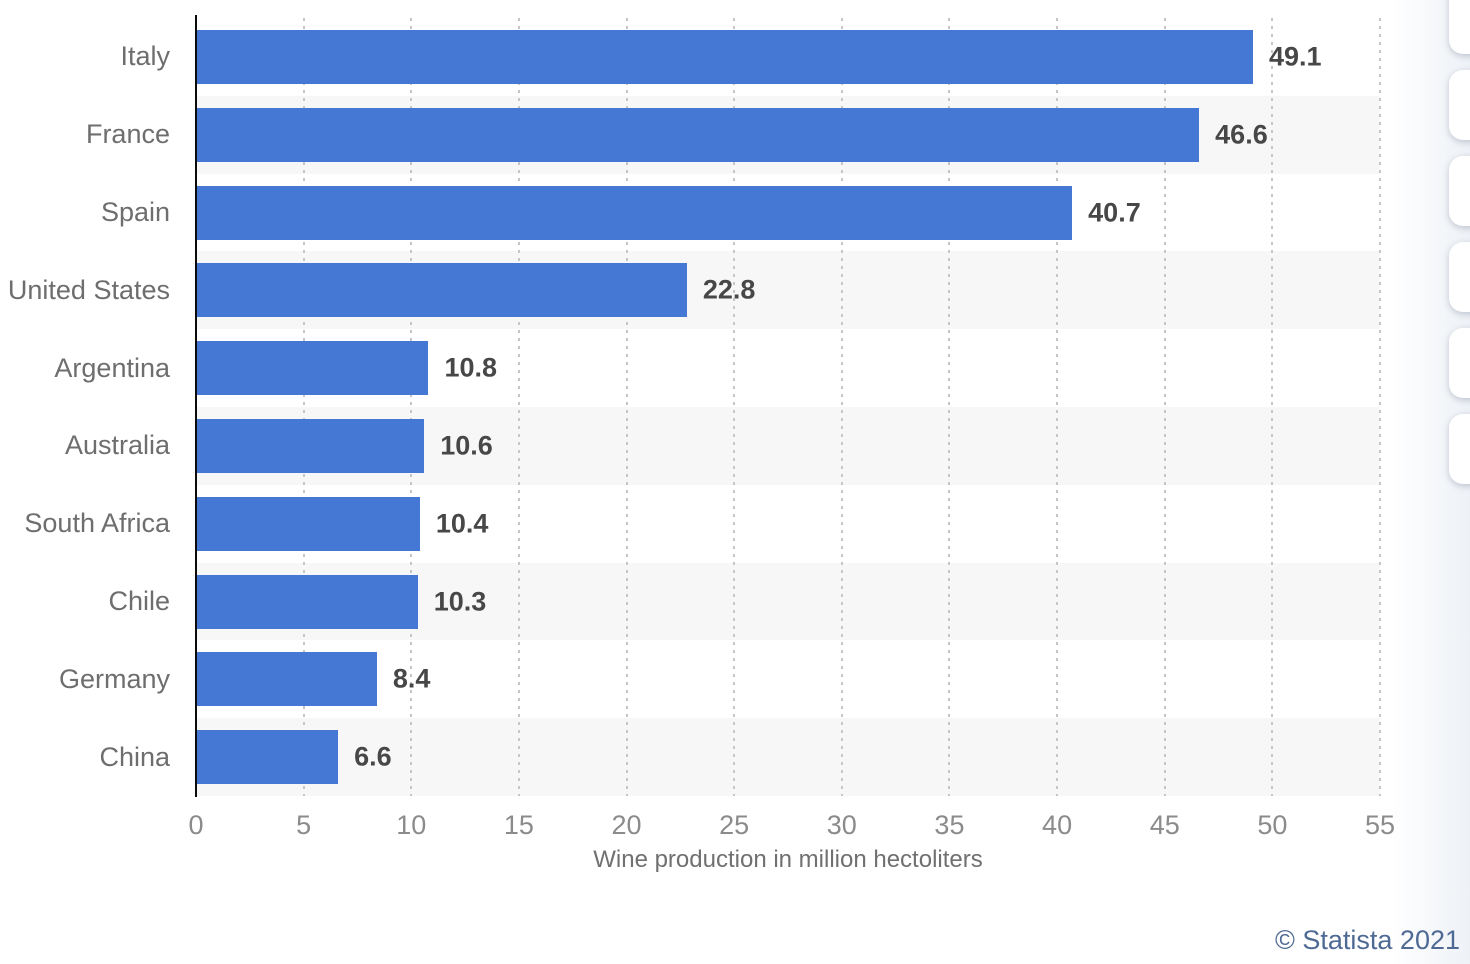 The width and height of the screenshot is (1470, 964). What do you see at coordinates (127, 134) in the screenshot?
I see `category-label: France` at bounding box center [127, 134].